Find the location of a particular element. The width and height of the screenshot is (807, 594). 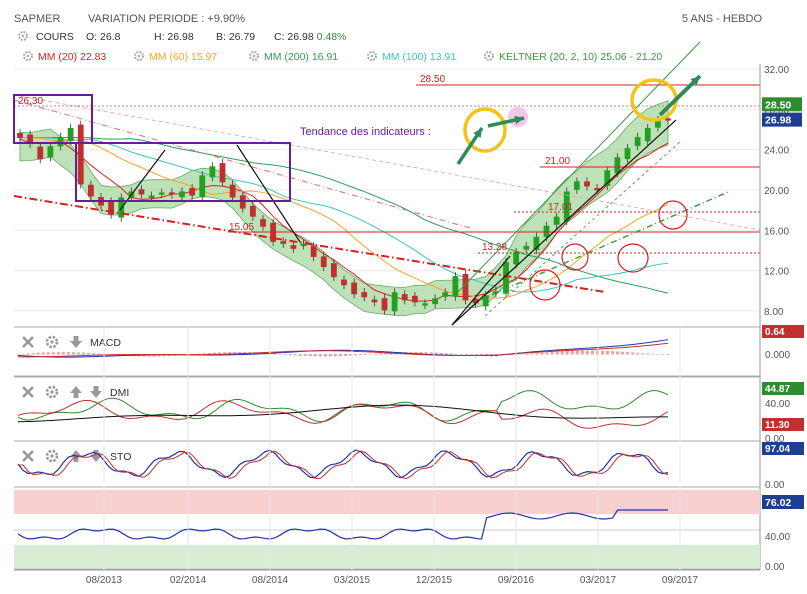

trendline-red is located at coordinates (242, 164).